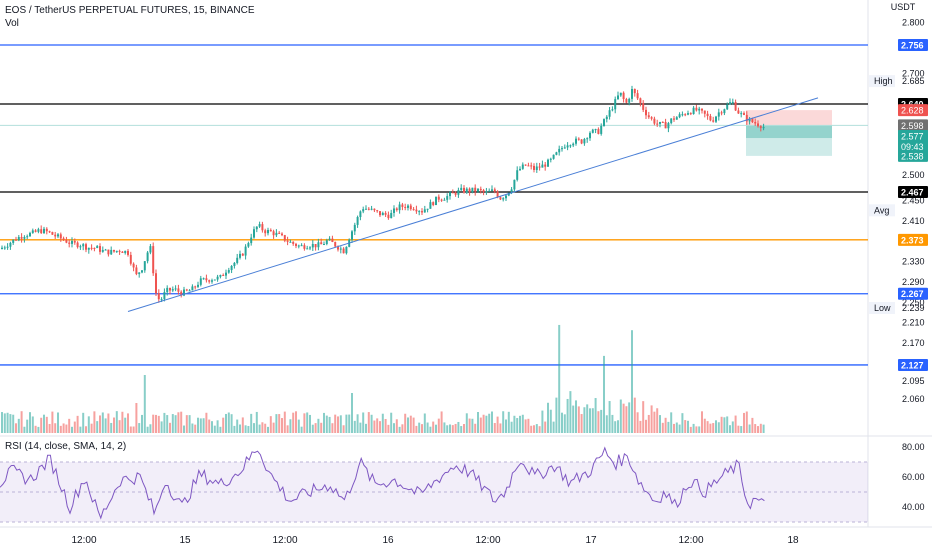 The width and height of the screenshot is (932, 550). I want to click on price-tick-label: 2.850, so click(913, 1).